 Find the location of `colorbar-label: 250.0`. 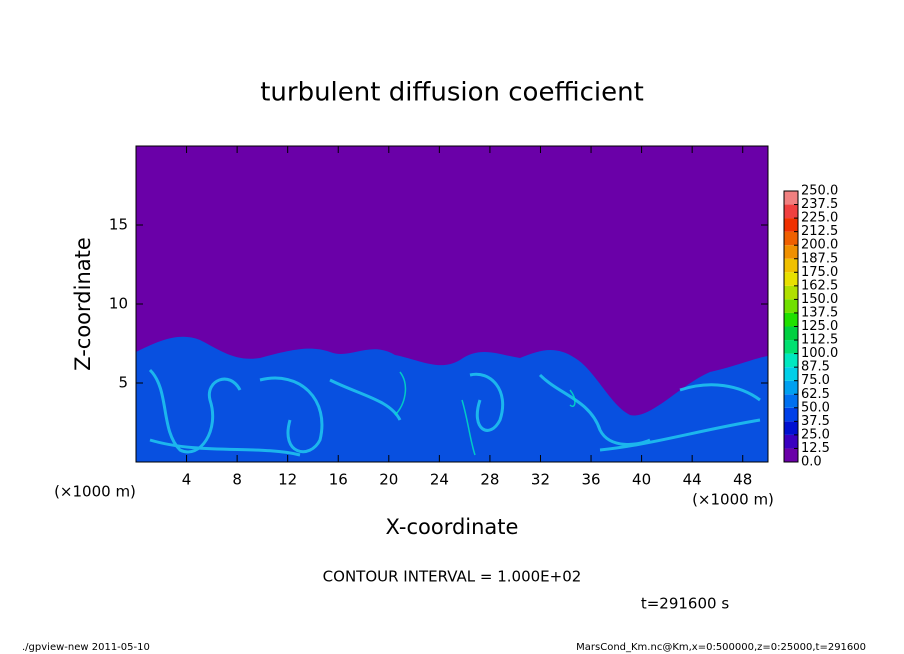

colorbar-label: 250.0 is located at coordinates (819, 191).